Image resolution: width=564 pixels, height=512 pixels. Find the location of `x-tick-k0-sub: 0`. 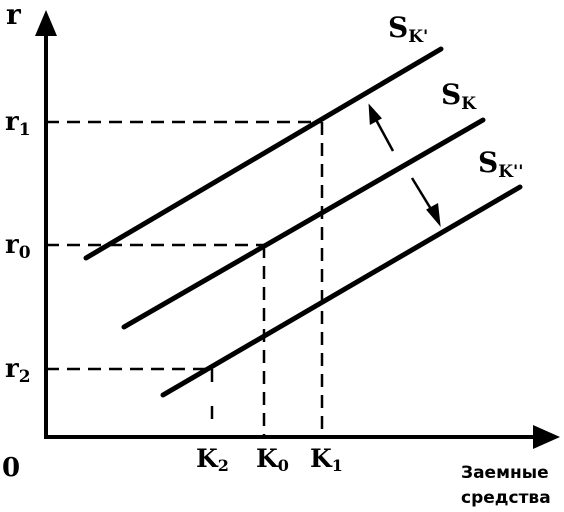

x-tick-k0-sub: 0 is located at coordinates (283, 465).